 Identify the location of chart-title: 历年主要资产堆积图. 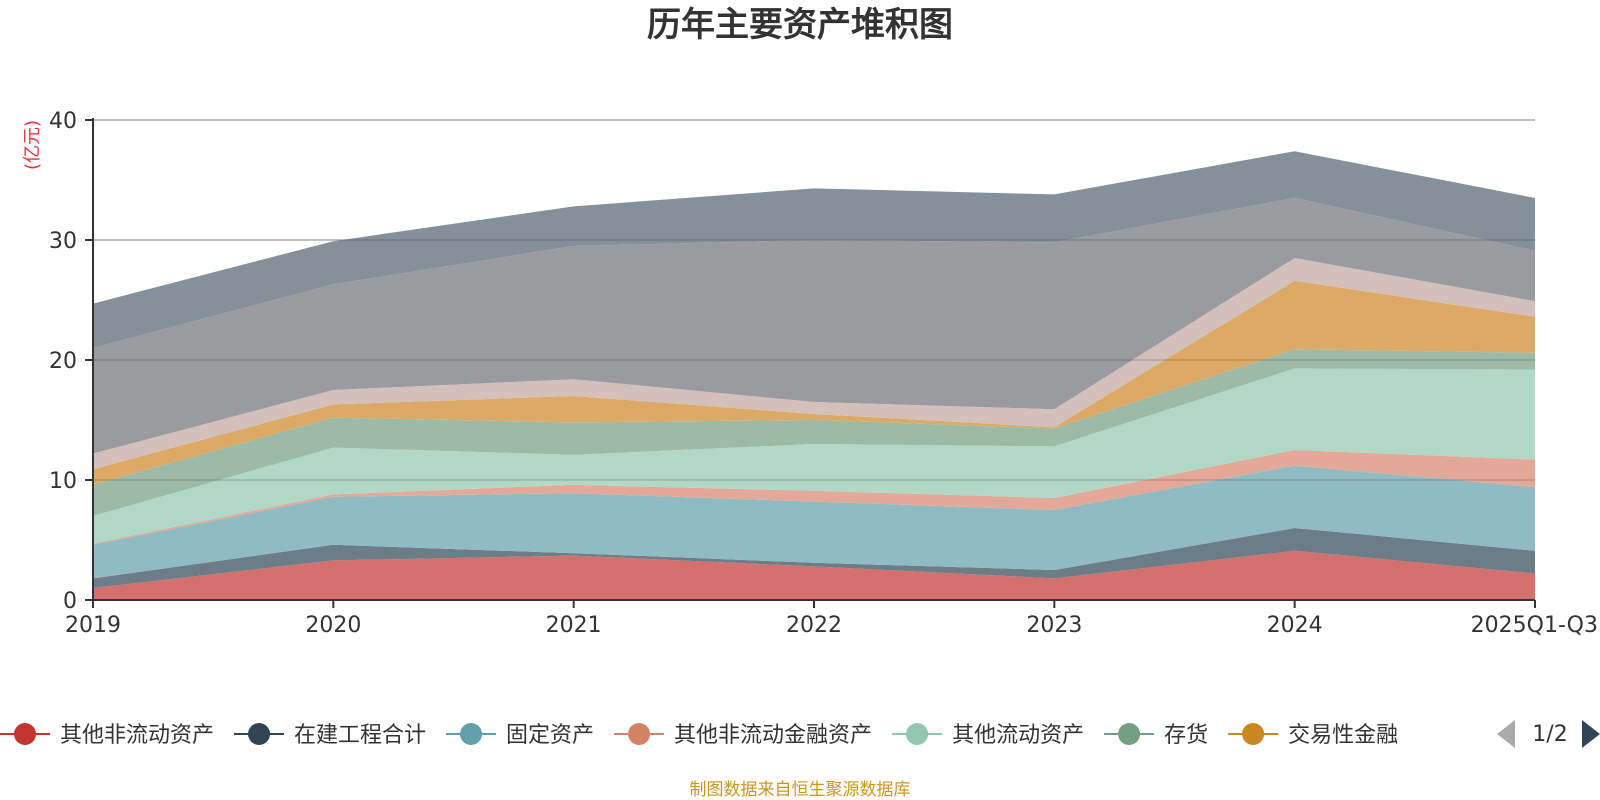
(800, 25).